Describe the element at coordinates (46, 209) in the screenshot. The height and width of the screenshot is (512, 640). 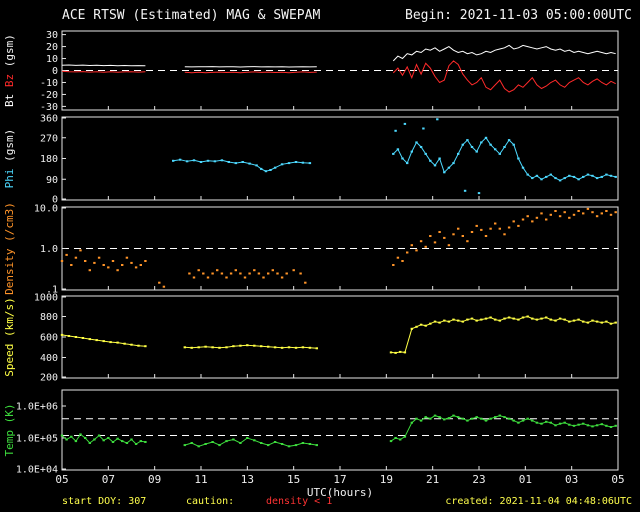
I see `ytick-label: 10.0` at that location.